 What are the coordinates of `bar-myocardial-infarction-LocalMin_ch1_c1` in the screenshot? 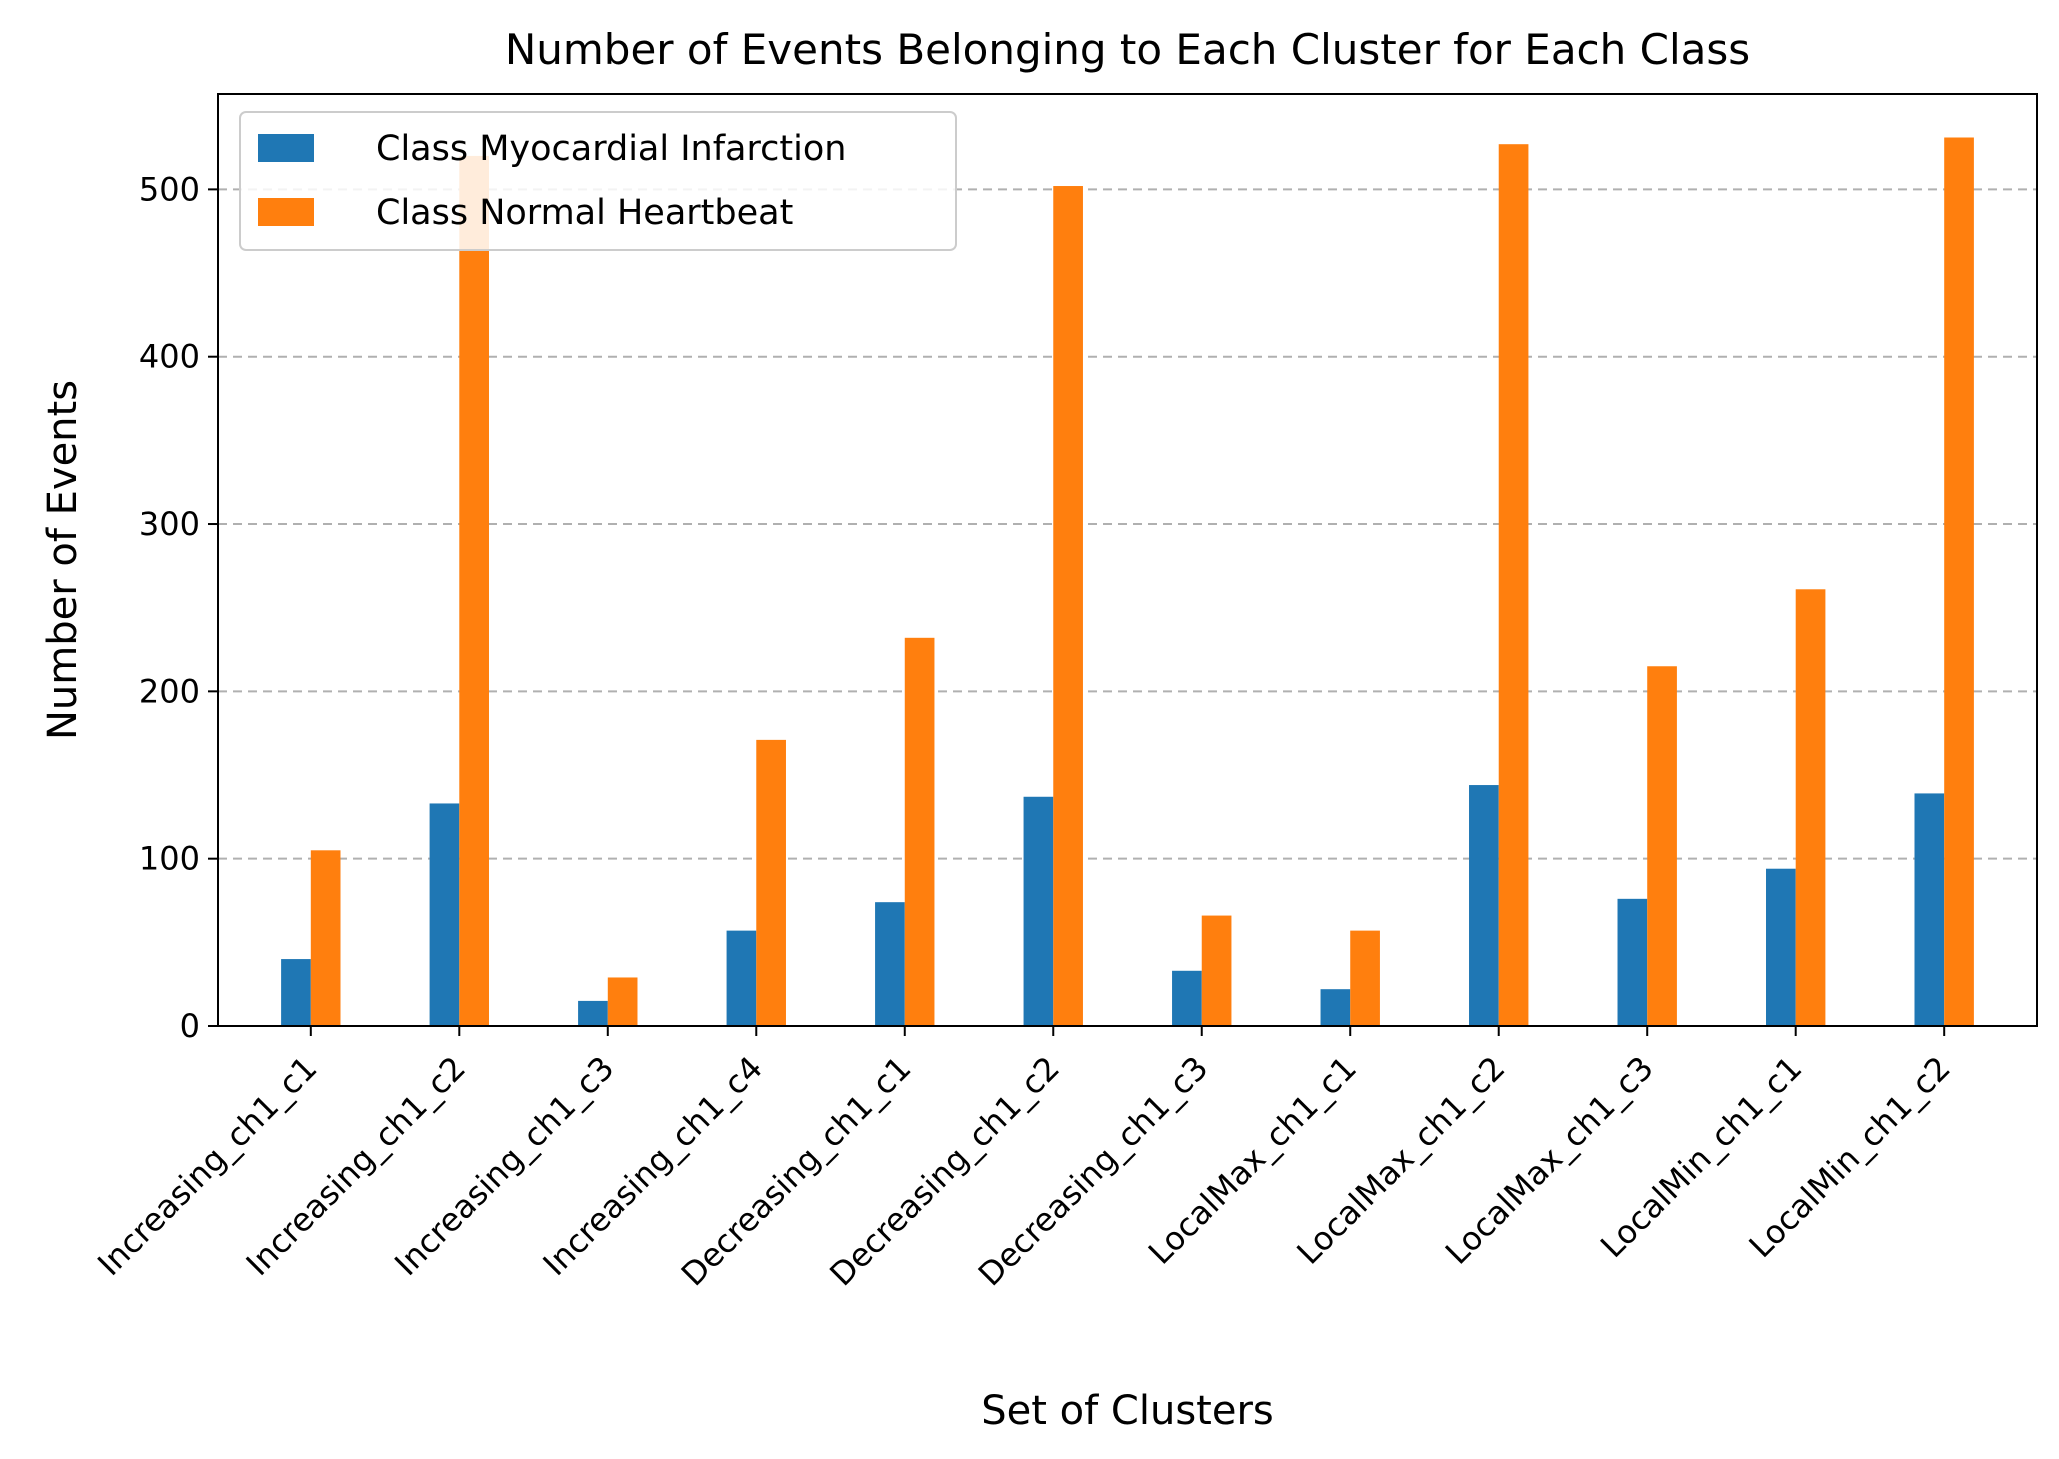 It's located at (1781, 947).